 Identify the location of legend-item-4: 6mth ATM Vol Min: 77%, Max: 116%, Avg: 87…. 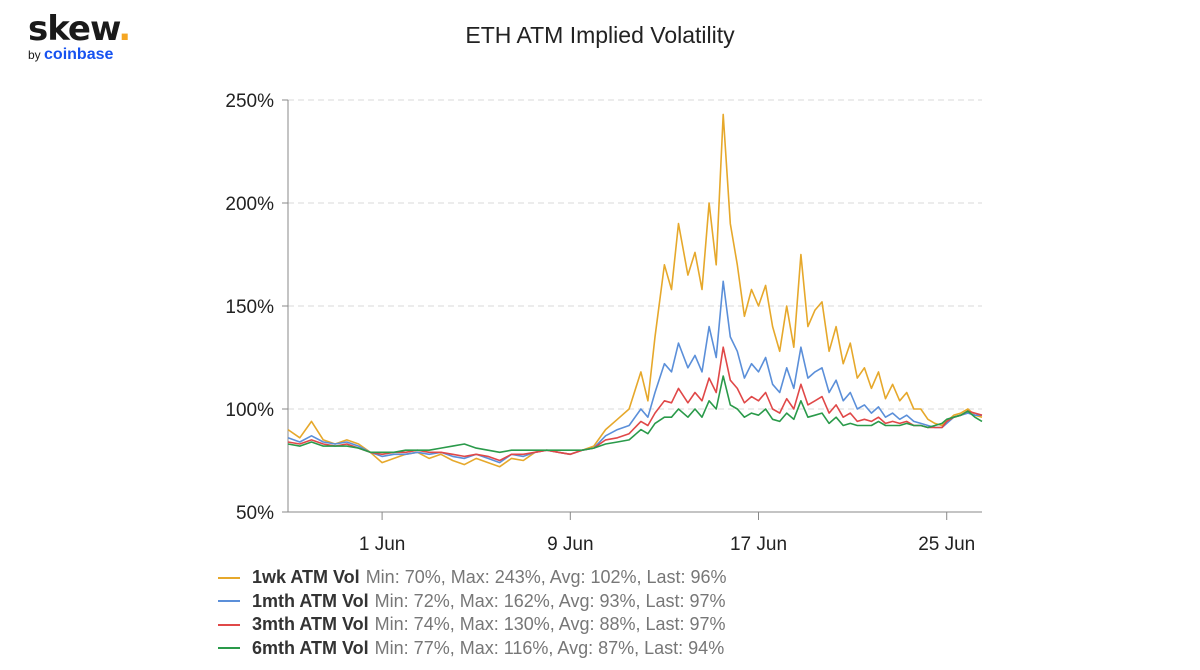
(472, 649).